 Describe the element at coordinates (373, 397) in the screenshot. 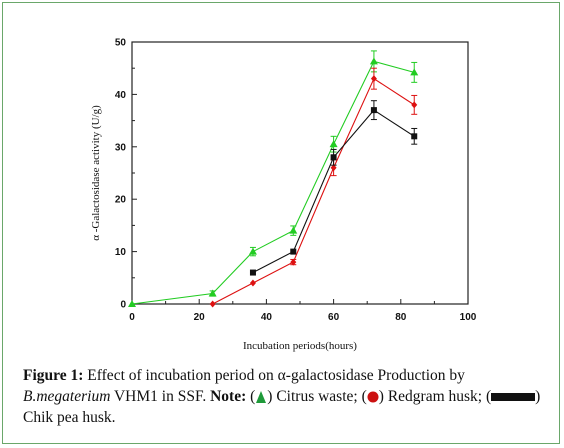

I see `circle-marker-icon` at that location.